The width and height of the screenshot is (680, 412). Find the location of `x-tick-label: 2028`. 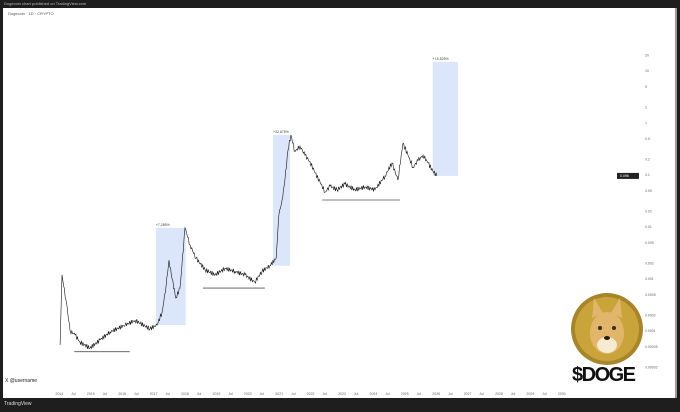

x-tick-label: 2028 is located at coordinates (499, 394).